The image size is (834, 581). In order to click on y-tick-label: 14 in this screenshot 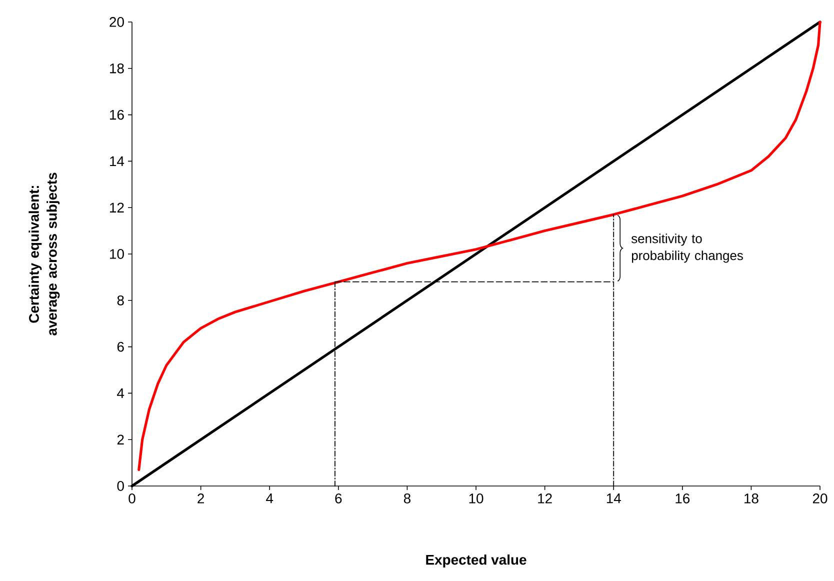, I will do `click(117, 161)`.